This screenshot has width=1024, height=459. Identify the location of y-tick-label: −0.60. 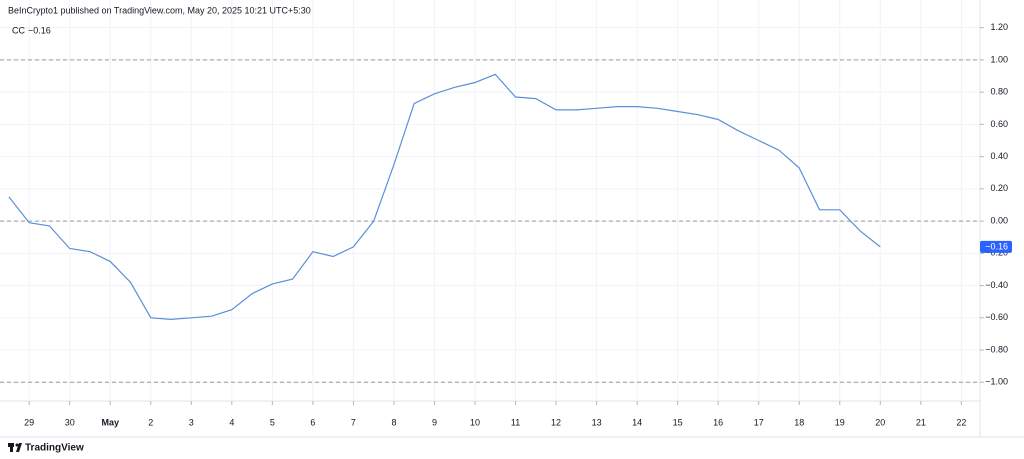
(996, 317).